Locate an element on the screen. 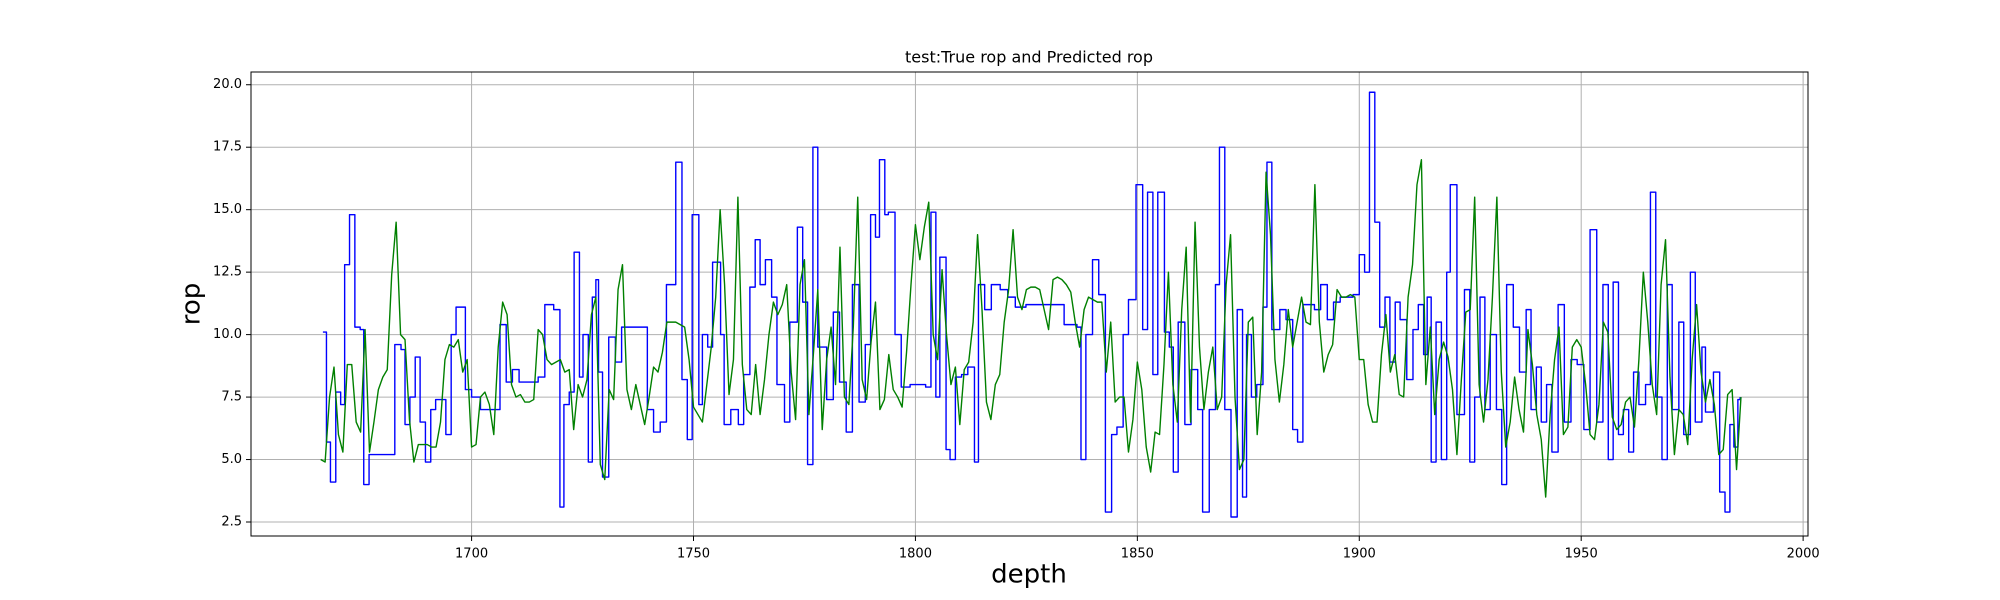 This screenshot has width=2000, height=600. x-tick-label: 2000 is located at coordinates (1803, 554).